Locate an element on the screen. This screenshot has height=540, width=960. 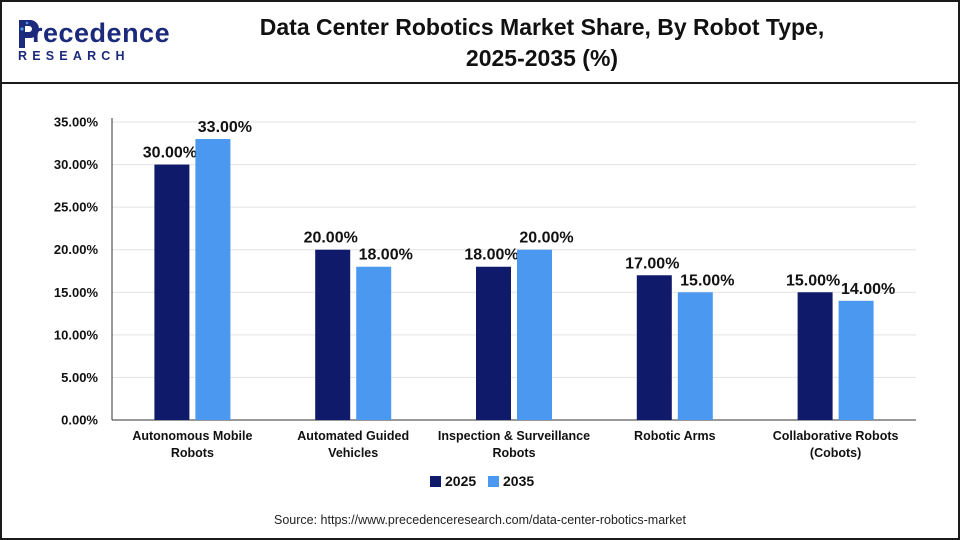
x-tick-label: Vehicles is located at coordinates (353, 453).